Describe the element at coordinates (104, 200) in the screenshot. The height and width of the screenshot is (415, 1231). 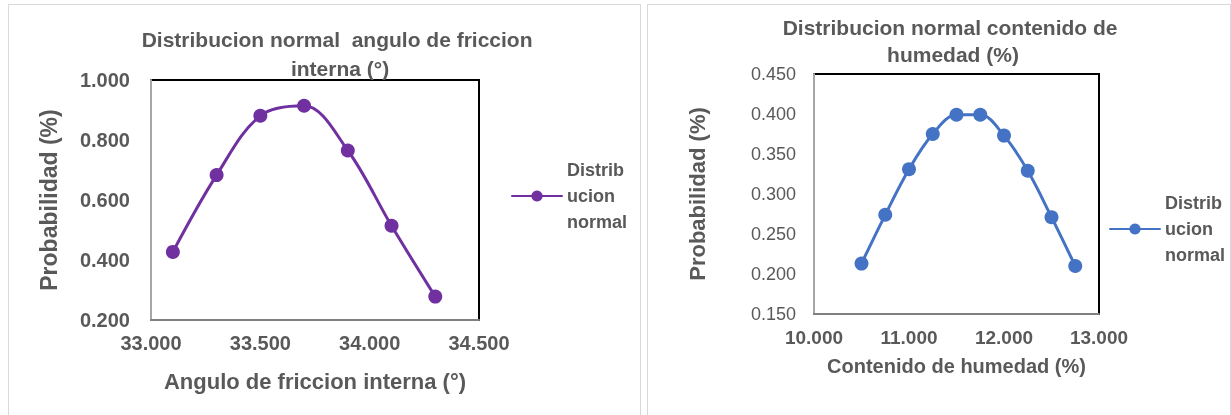
I see `y-tick-label: 0.600` at that location.